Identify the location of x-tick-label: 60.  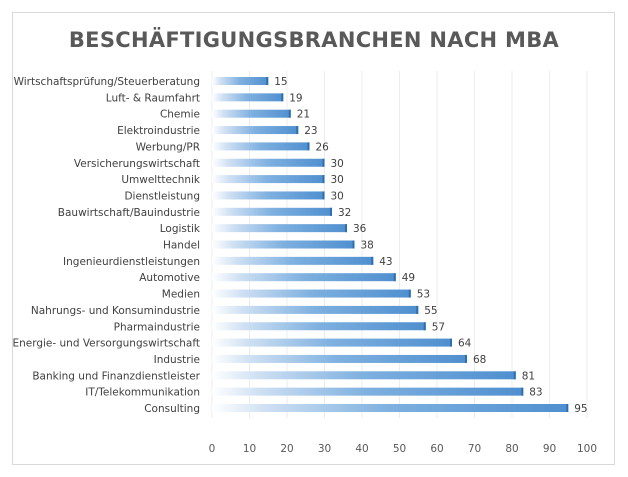
(436, 449).